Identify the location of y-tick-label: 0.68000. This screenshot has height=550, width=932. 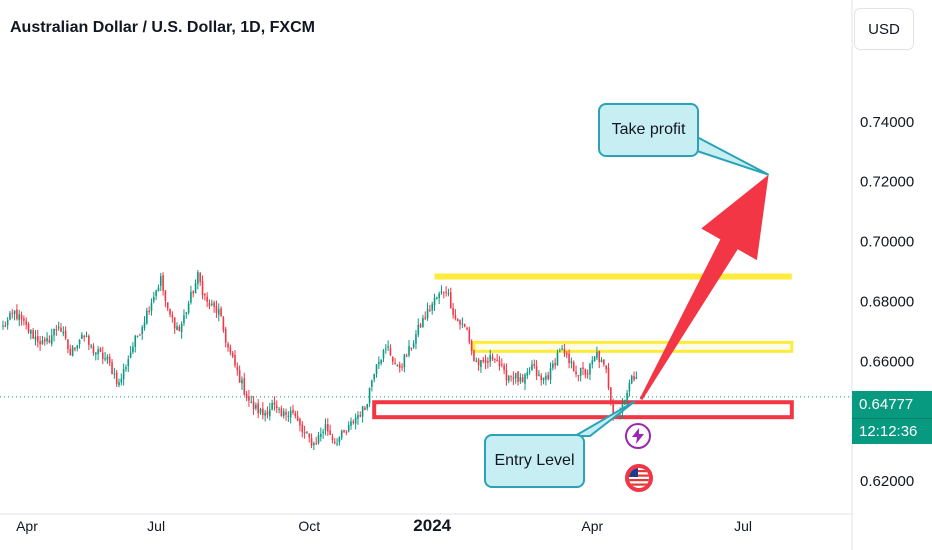
(887, 301).